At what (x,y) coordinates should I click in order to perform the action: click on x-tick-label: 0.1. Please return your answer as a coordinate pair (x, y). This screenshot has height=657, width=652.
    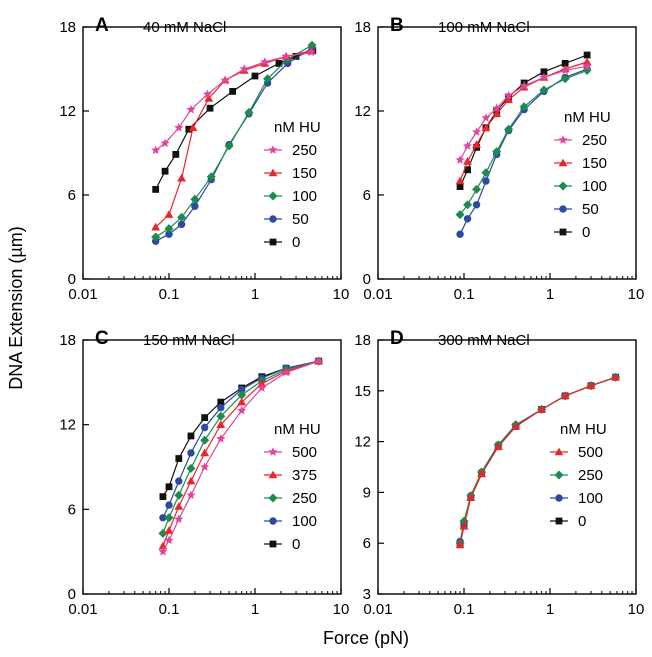
    Looking at the image, I should click on (464, 294).